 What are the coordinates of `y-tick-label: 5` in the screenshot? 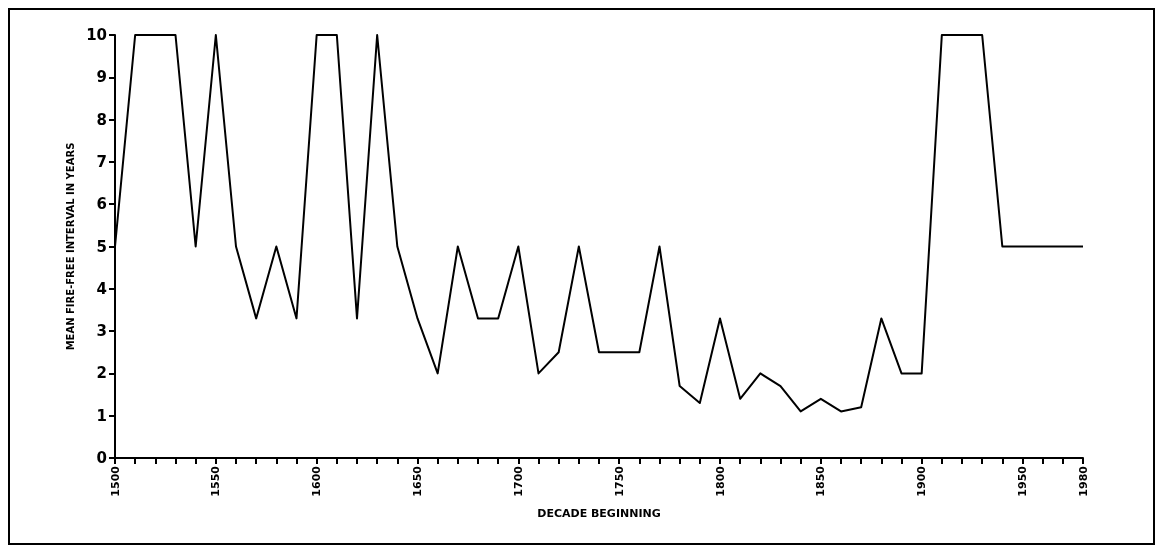 It's located at (101, 246).